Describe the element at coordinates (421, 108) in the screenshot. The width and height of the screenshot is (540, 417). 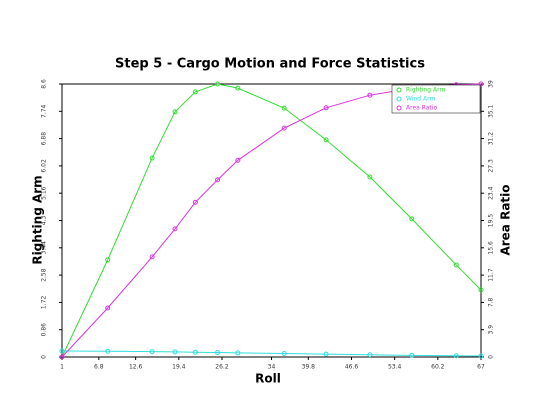
I see `legend-label: Area Ratio` at that location.